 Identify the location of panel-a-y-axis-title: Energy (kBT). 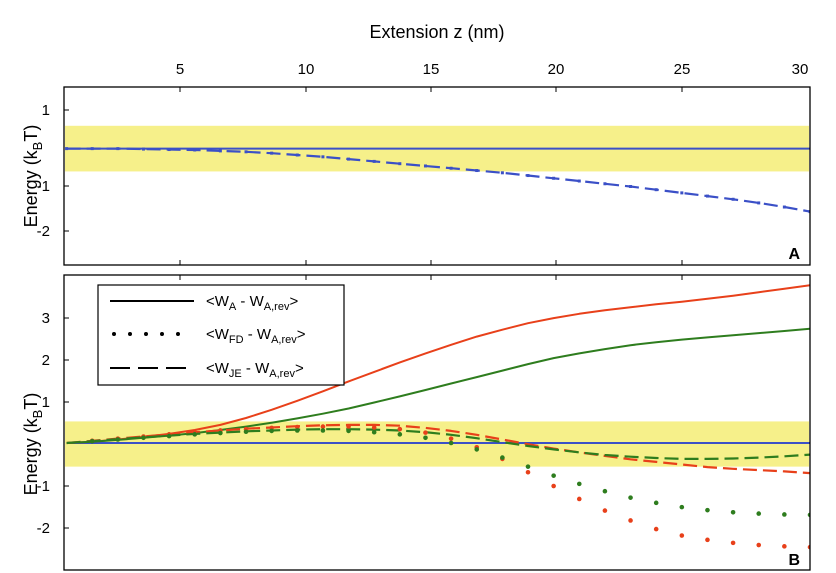
(33, 176).